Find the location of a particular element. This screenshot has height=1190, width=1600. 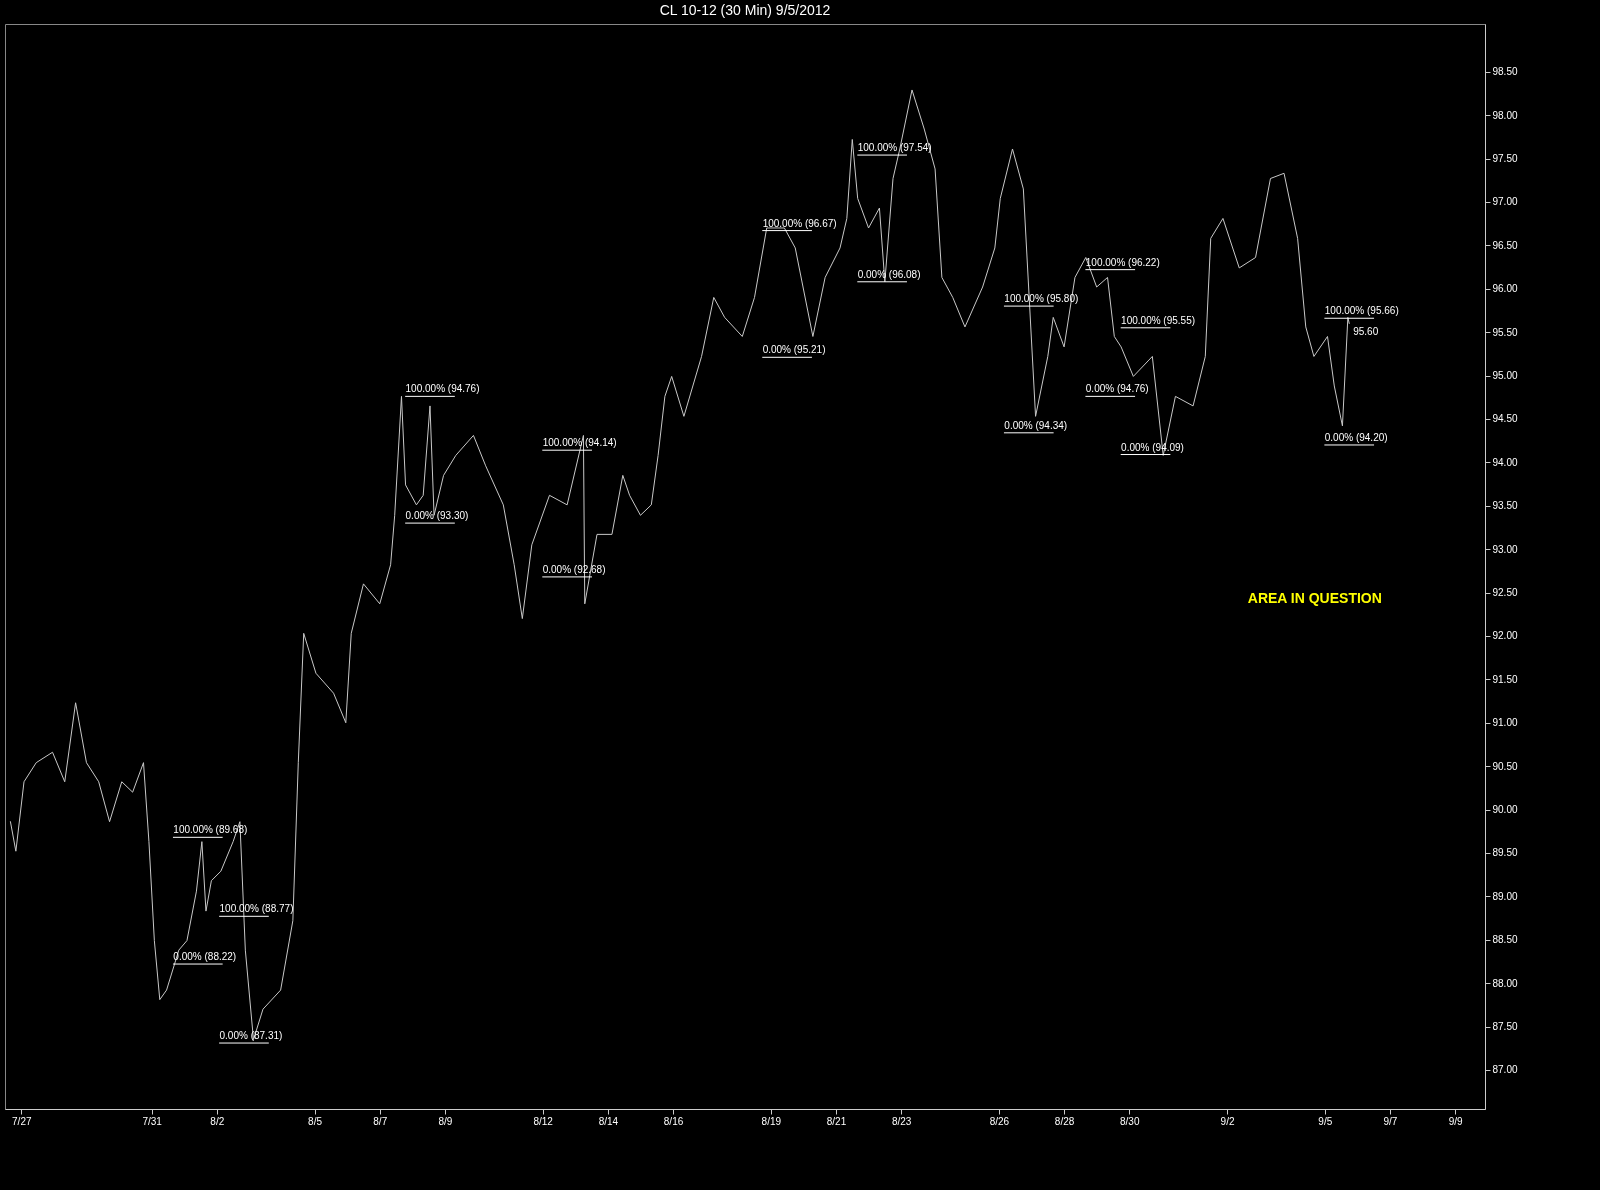

x-tick-label: 9/9 is located at coordinates (1456, 1121).